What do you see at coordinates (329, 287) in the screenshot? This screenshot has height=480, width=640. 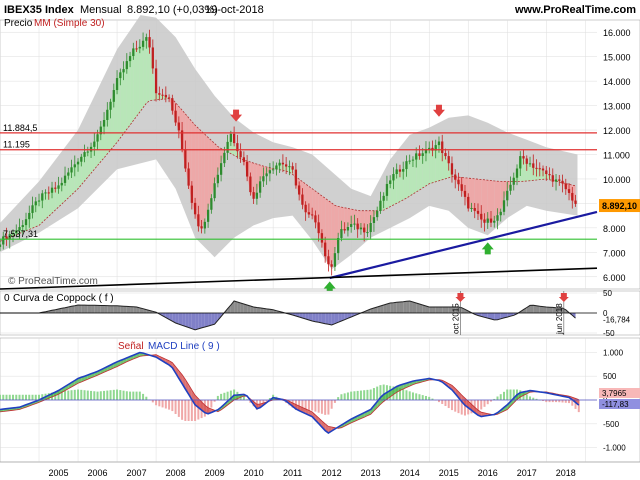 I see `arrow-up-icon` at bounding box center [329, 287].